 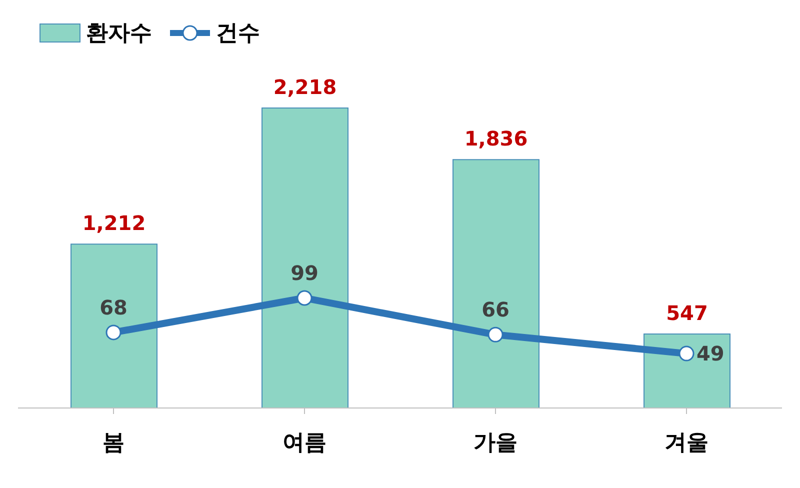 What do you see at coordinates (113, 443) in the screenshot?
I see `x-tick-label: 봄` at bounding box center [113, 443].